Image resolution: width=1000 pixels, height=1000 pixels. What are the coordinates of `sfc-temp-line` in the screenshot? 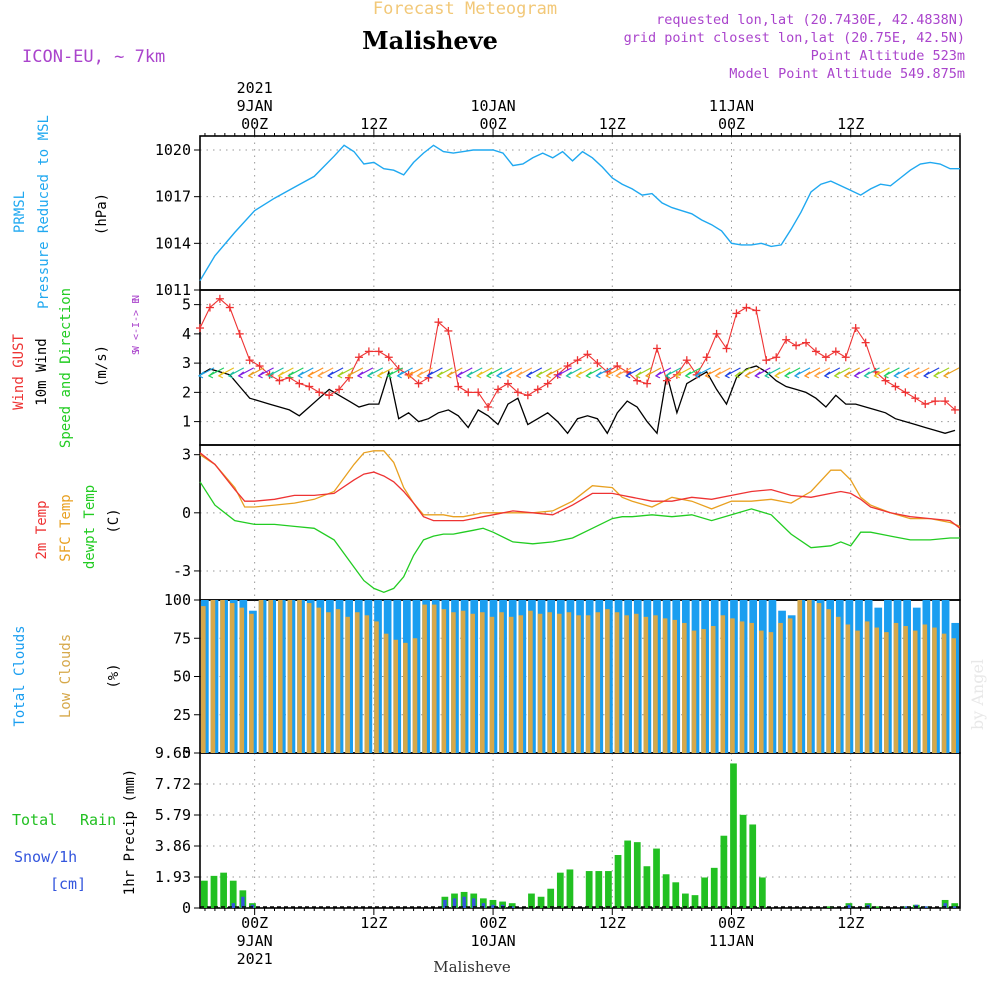 It's located at (580, 489).